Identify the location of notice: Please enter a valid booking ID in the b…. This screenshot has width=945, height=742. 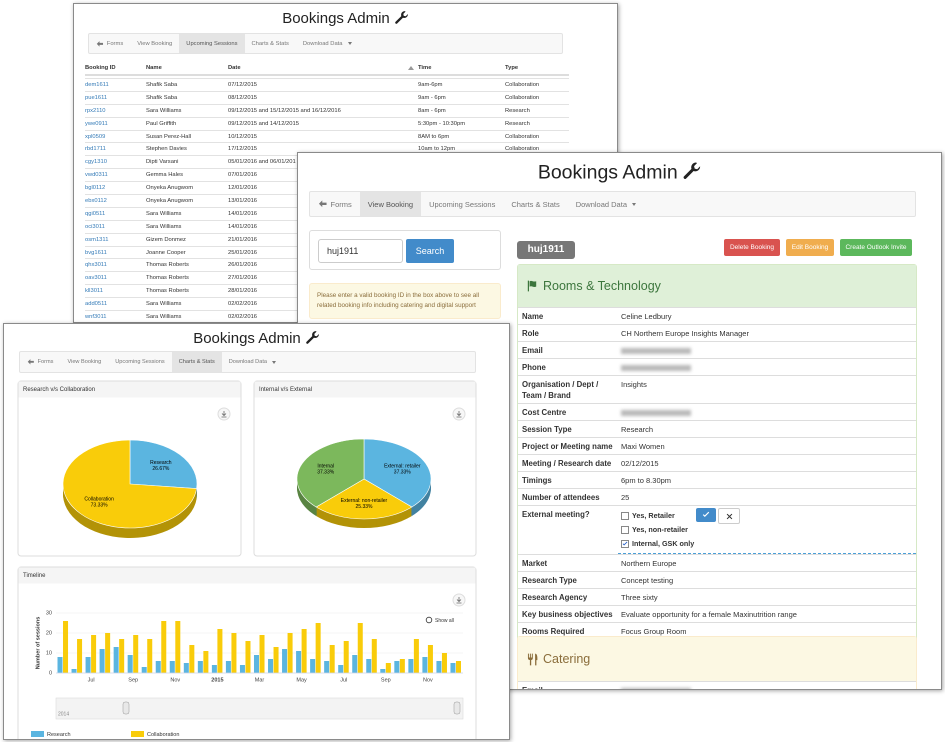
(405, 301).